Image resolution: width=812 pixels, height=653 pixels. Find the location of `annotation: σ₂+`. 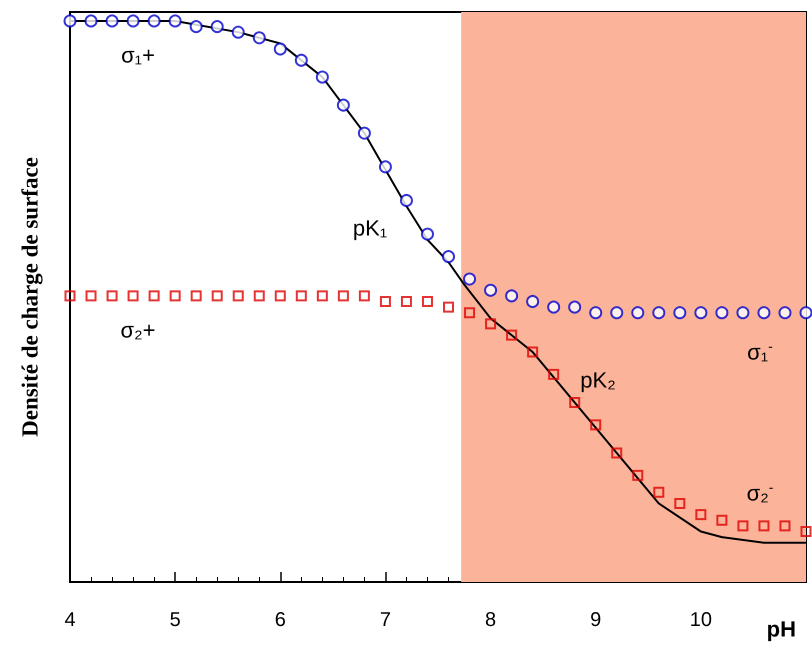

annotation: σ₂+ is located at coordinates (138, 330).